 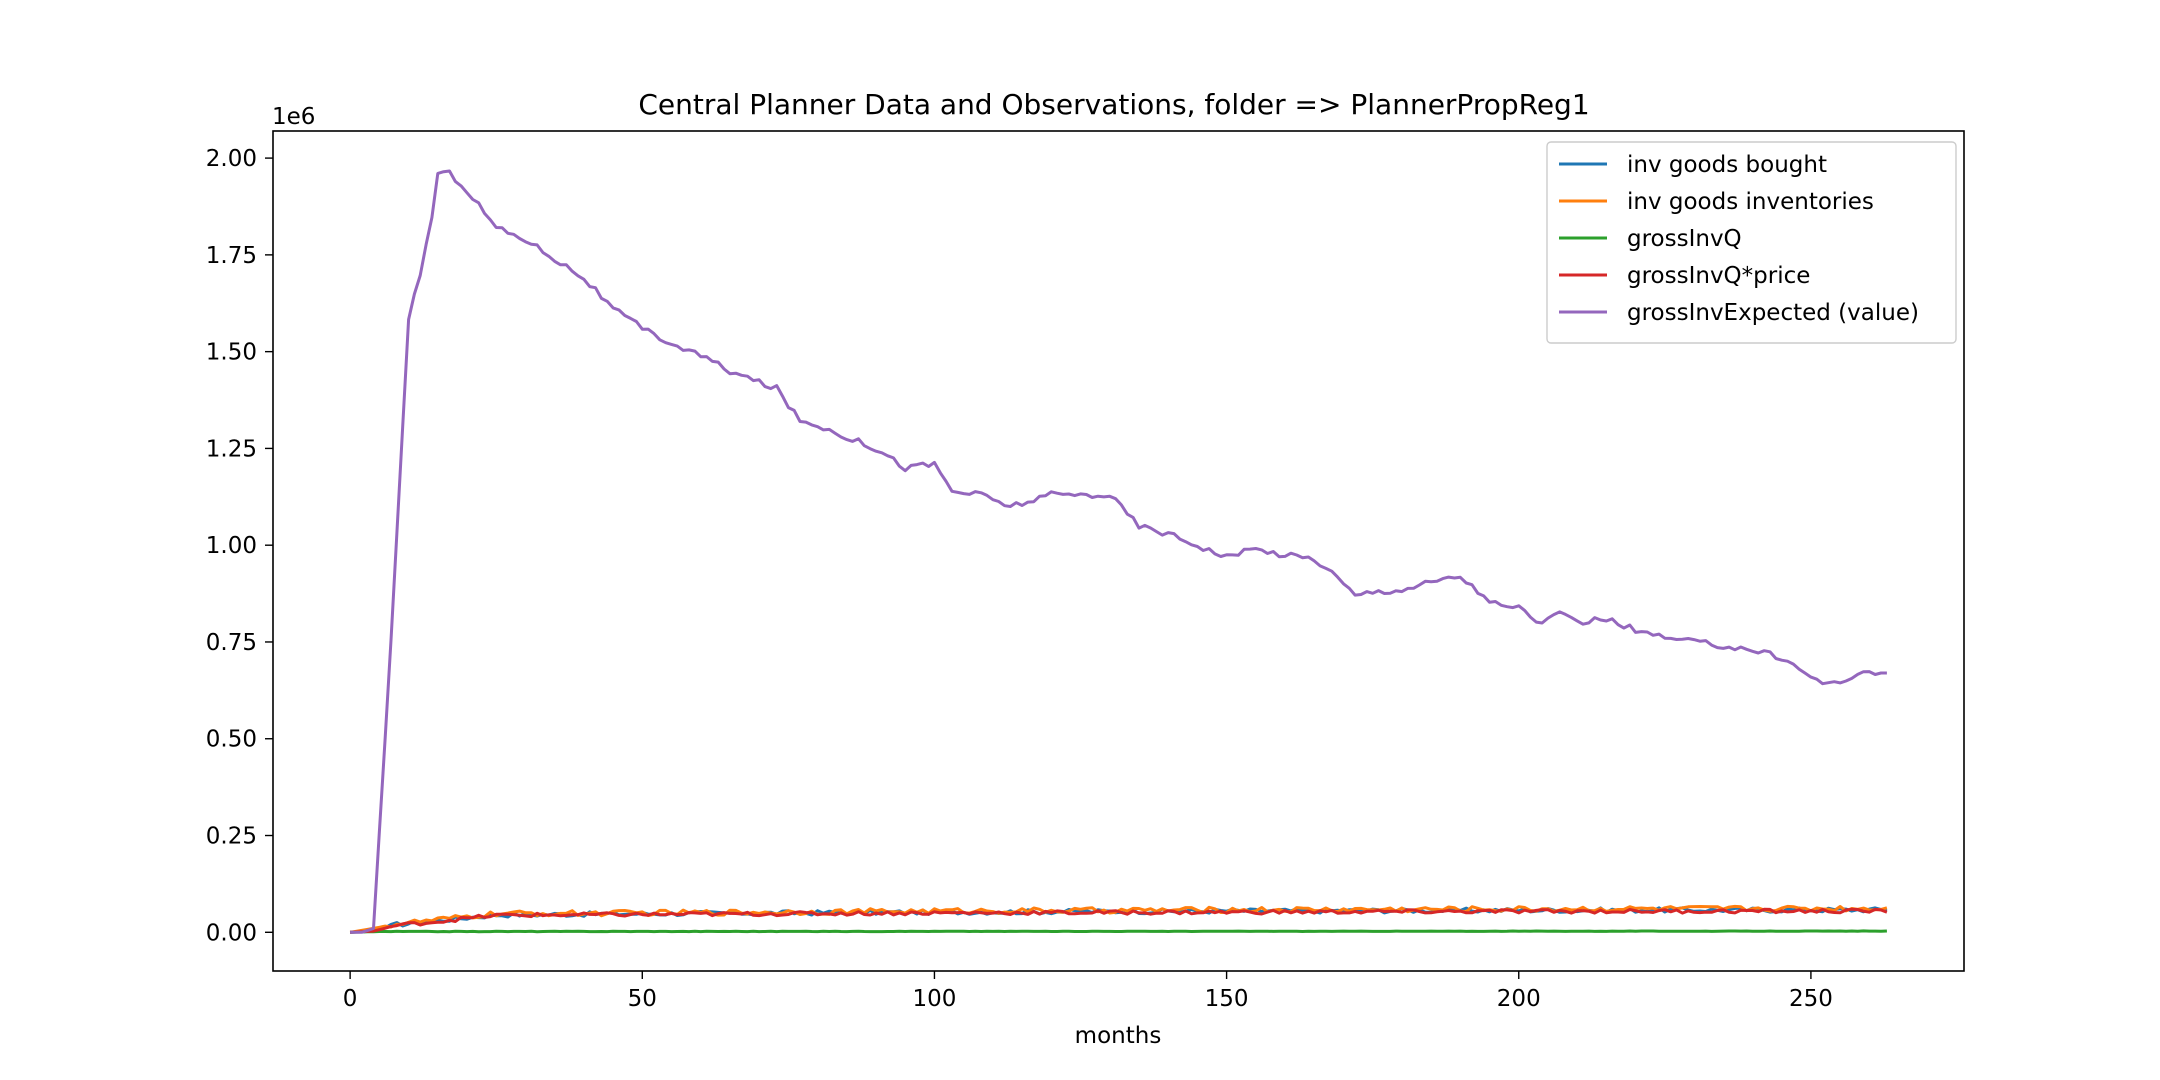 I want to click on y-axis: 0.00 0.25 0.50 0.75 1.00 1.25 1.50 1.75 2.00, so click(x=239, y=546).